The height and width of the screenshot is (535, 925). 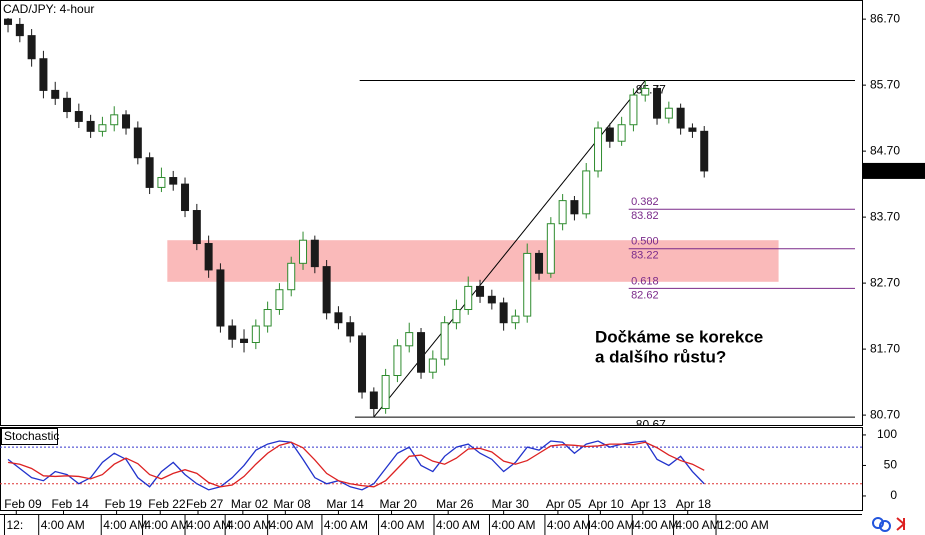 What do you see at coordinates (893, 495) in the screenshot?
I see `y-tick-label: 0` at bounding box center [893, 495].